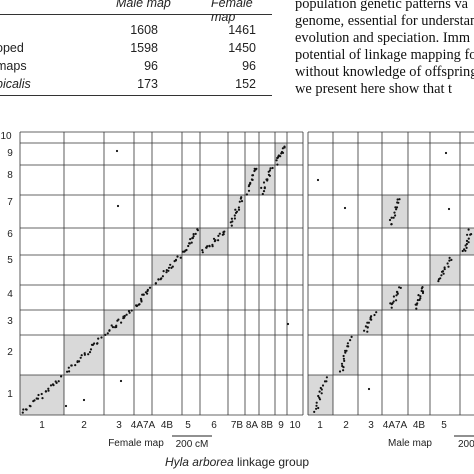 The width and height of the screenshot is (474, 474). What do you see at coordinates (252, 425) in the screenshot?
I see `x-tick-label: 8A` at bounding box center [252, 425].